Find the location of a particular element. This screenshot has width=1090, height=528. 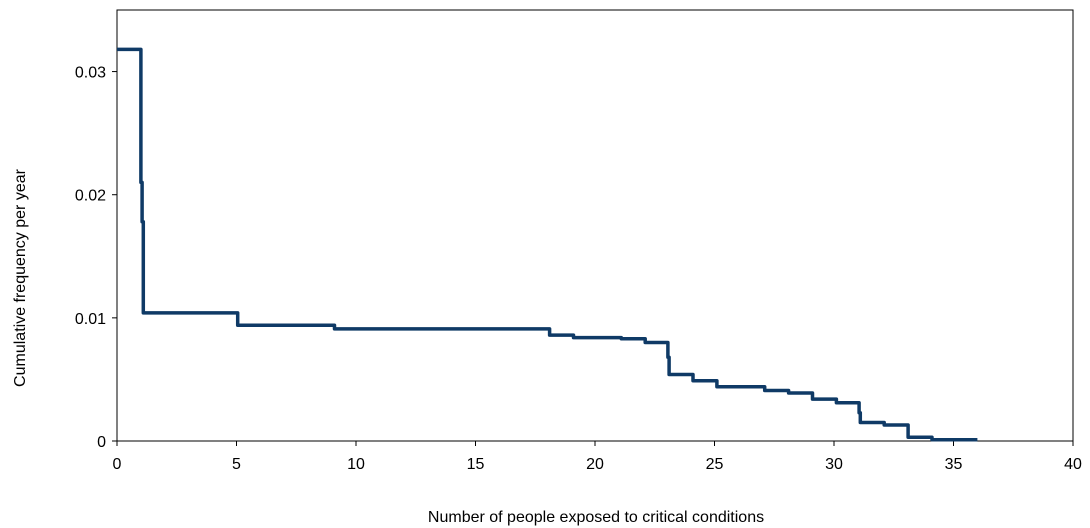

x-tick-label: 20 is located at coordinates (595, 464).